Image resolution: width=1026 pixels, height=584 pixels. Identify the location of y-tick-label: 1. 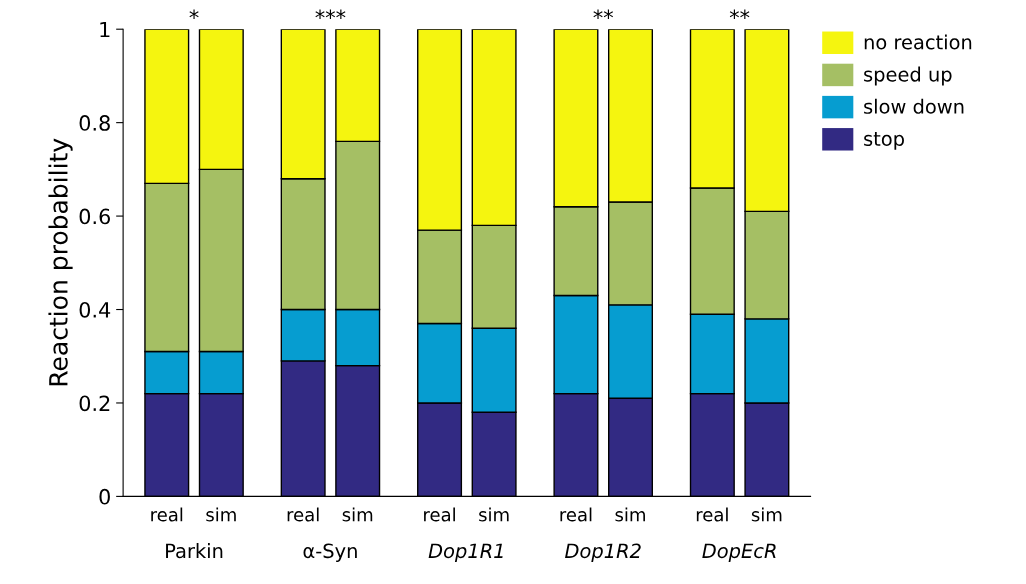
(105, 29).